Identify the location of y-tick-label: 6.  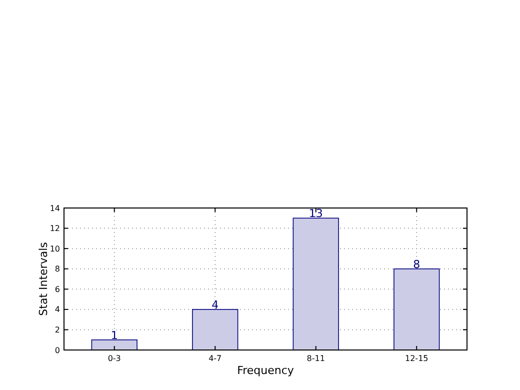
(57, 289).